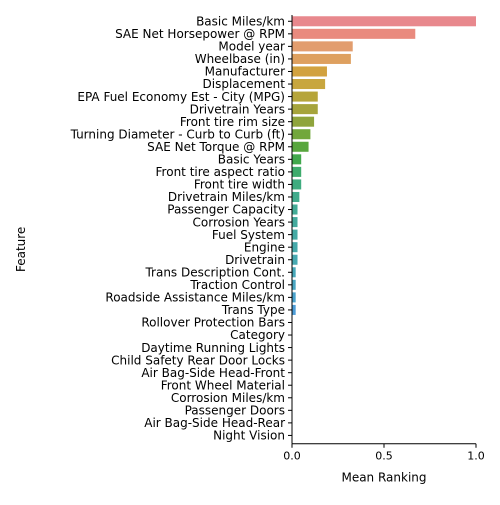 Image resolution: width=500 pixels, height=505 pixels. What do you see at coordinates (214, 272) in the screenshot?
I see `y-tick-label: Trans Description Cont.` at bounding box center [214, 272].